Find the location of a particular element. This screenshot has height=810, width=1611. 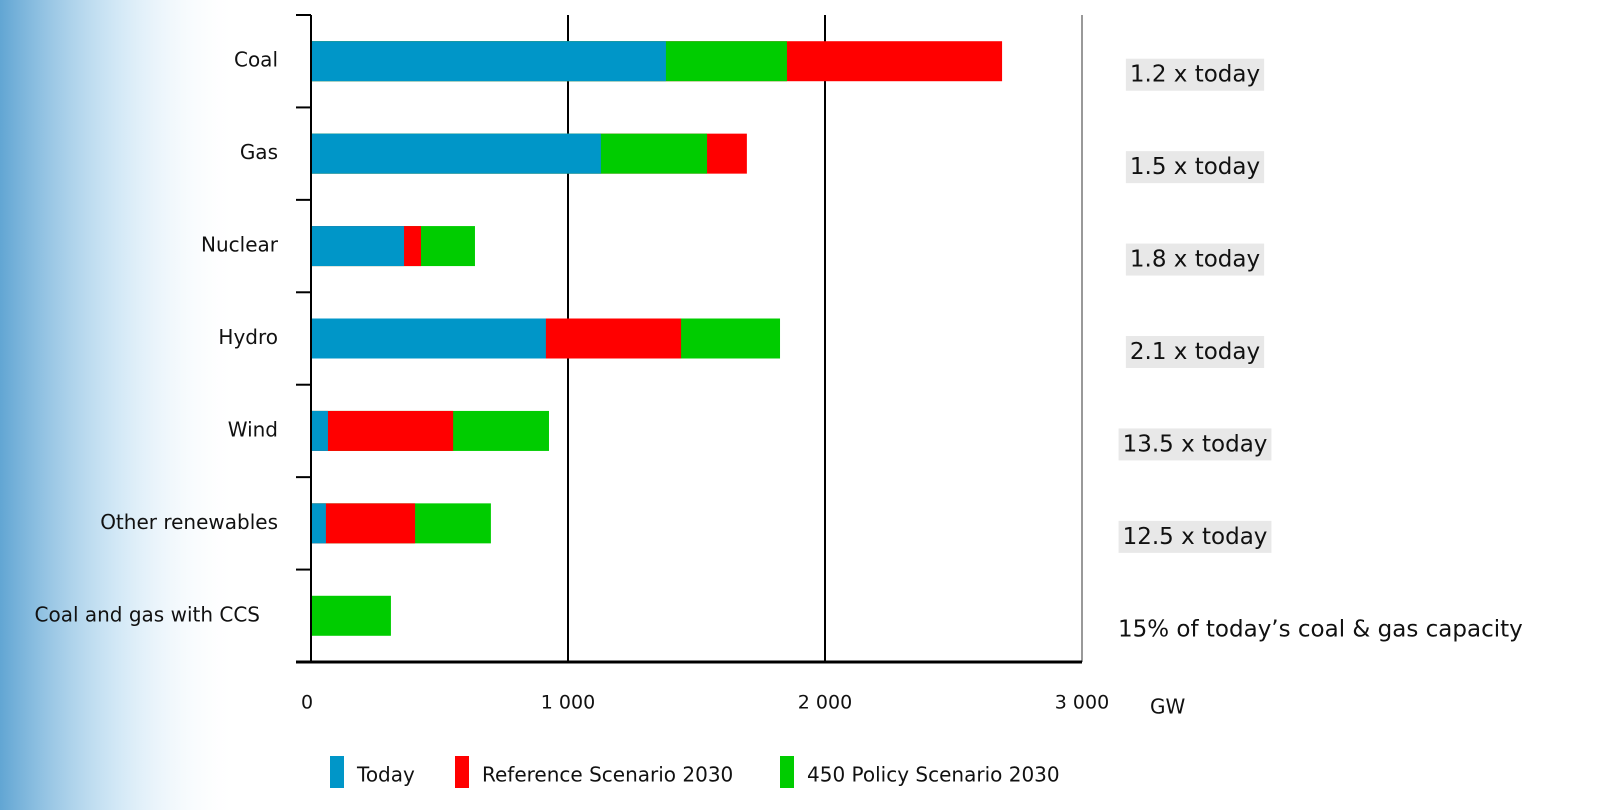

legend-label: Reference Scenario 2030 is located at coordinates (607, 775).